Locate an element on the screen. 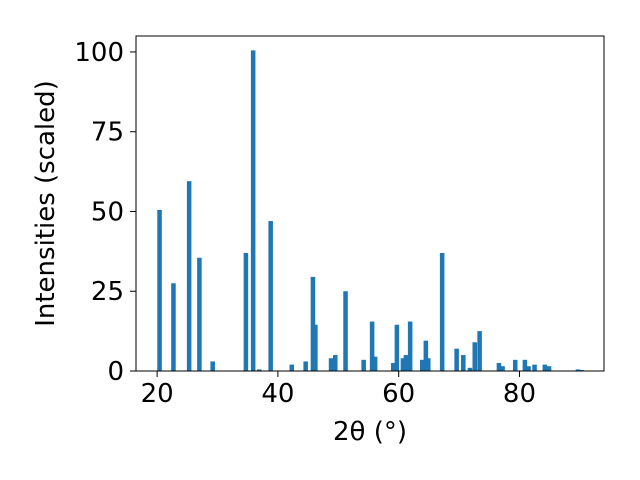 The height and width of the screenshot is (480, 640). y-tick-label: 75 is located at coordinates (107, 133).